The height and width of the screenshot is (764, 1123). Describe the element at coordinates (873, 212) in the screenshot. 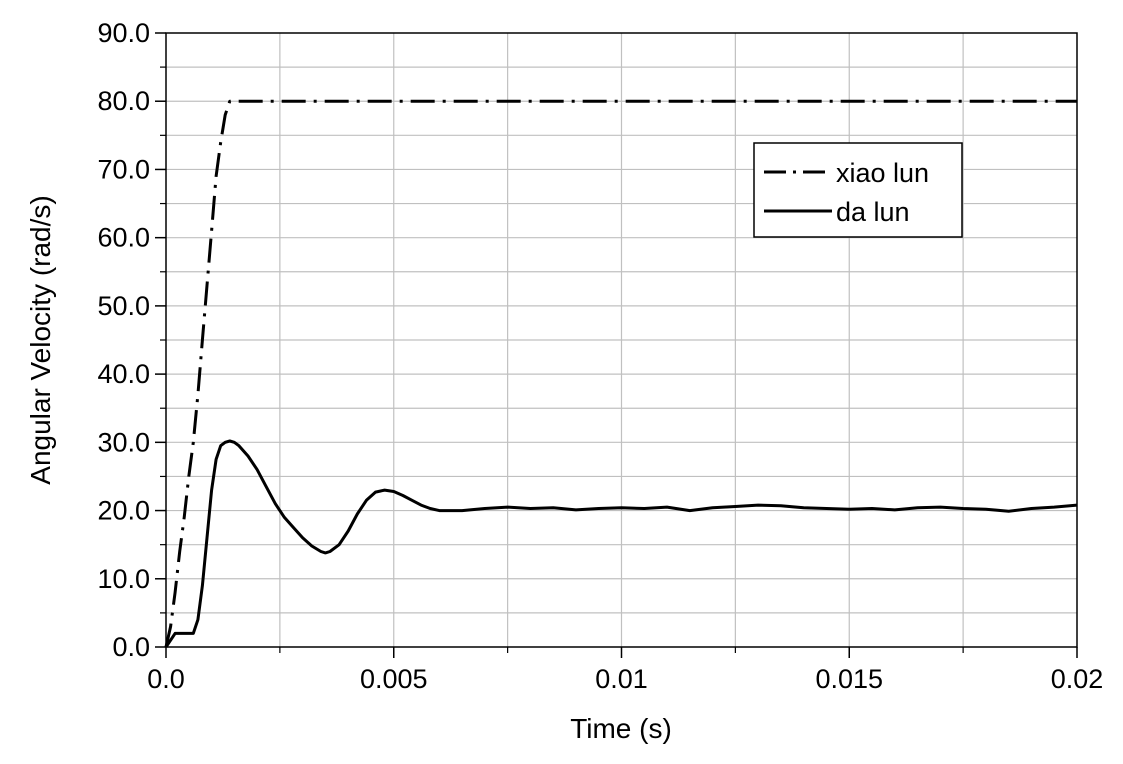

I see `legend-label-da-lun: da lun` at that location.